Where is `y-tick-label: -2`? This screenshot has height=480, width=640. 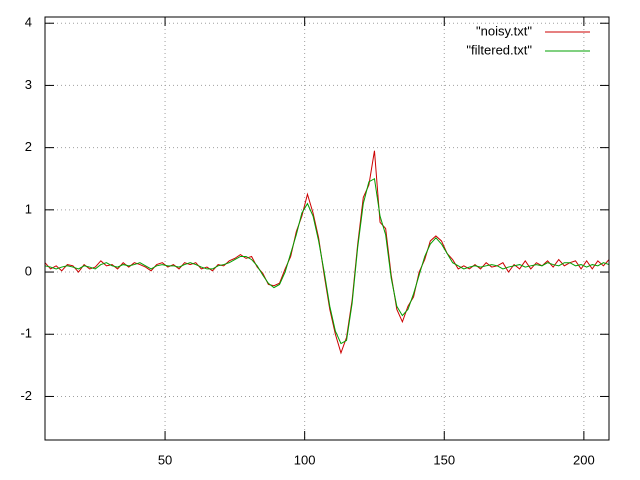
y-tick-label: -2 is located at coordinates (26, 395).